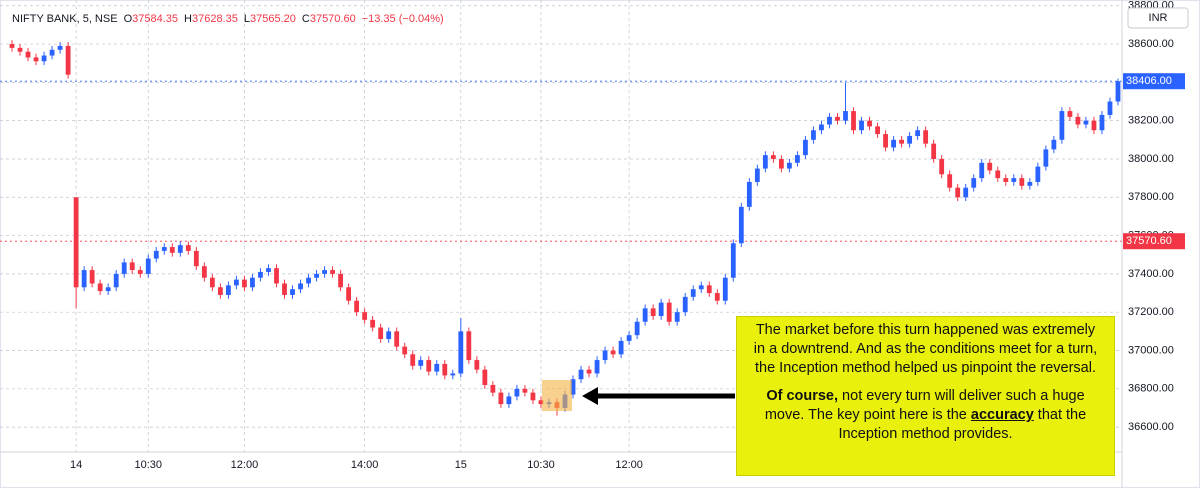 The height and width of the screenshot is (488, 1200). What do you see at coordinates (306, 19) in the screenshot?
I see `quote-key: C` at bounding box center [306, 19].